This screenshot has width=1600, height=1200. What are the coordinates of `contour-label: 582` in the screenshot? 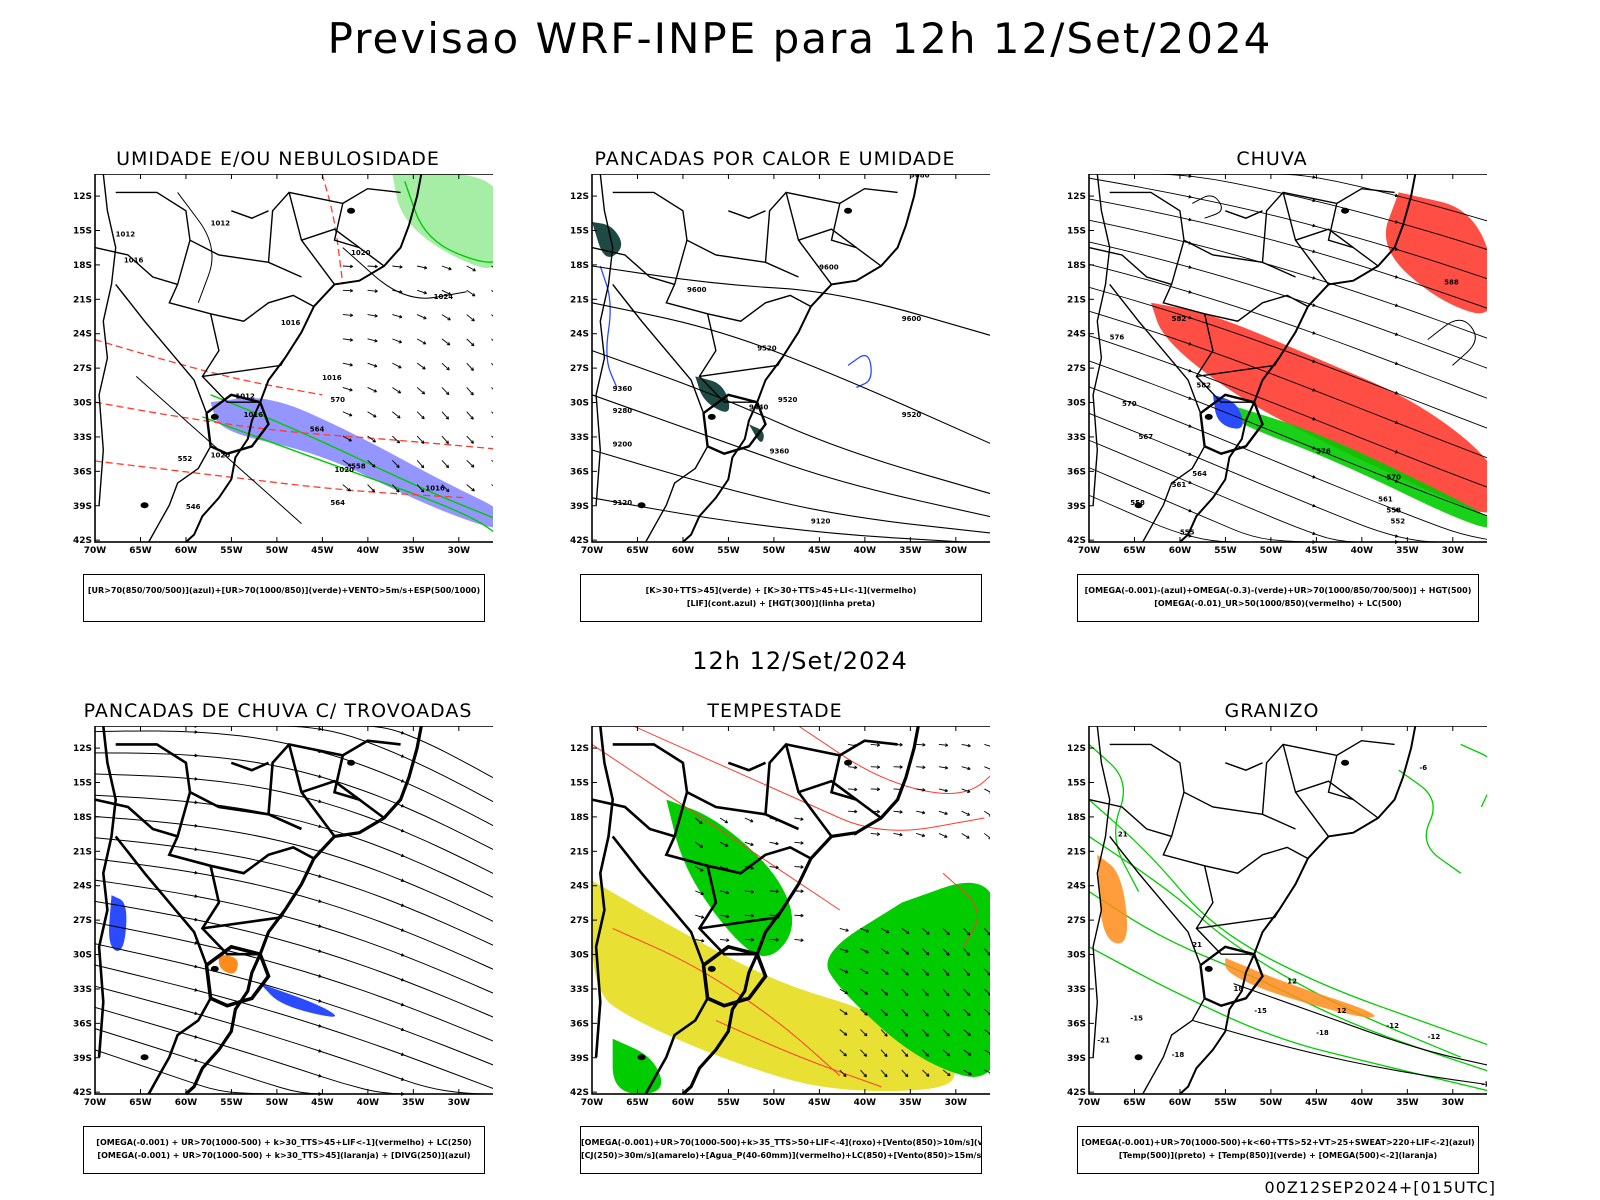 It's located at (1203, 385).